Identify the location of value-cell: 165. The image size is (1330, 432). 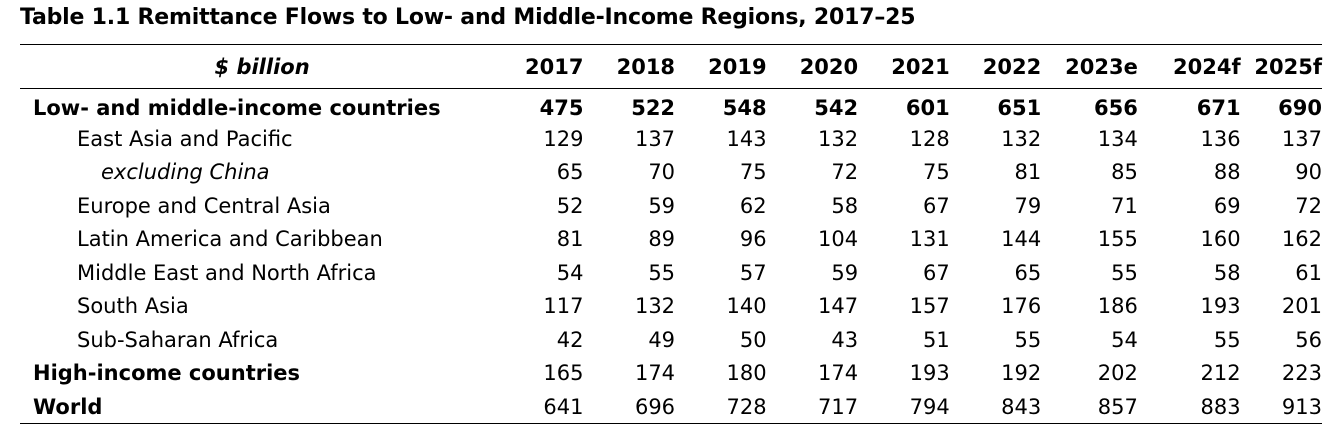
(563, 373).